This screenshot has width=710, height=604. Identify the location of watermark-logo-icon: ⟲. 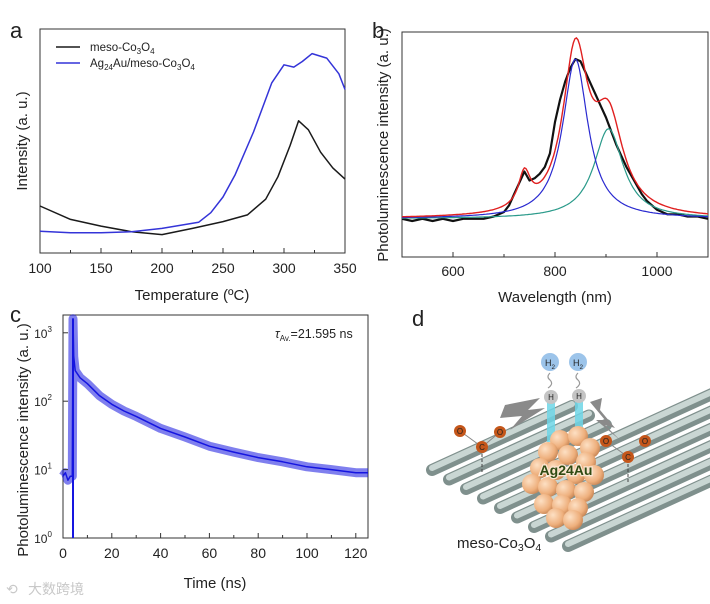
(12, 589).